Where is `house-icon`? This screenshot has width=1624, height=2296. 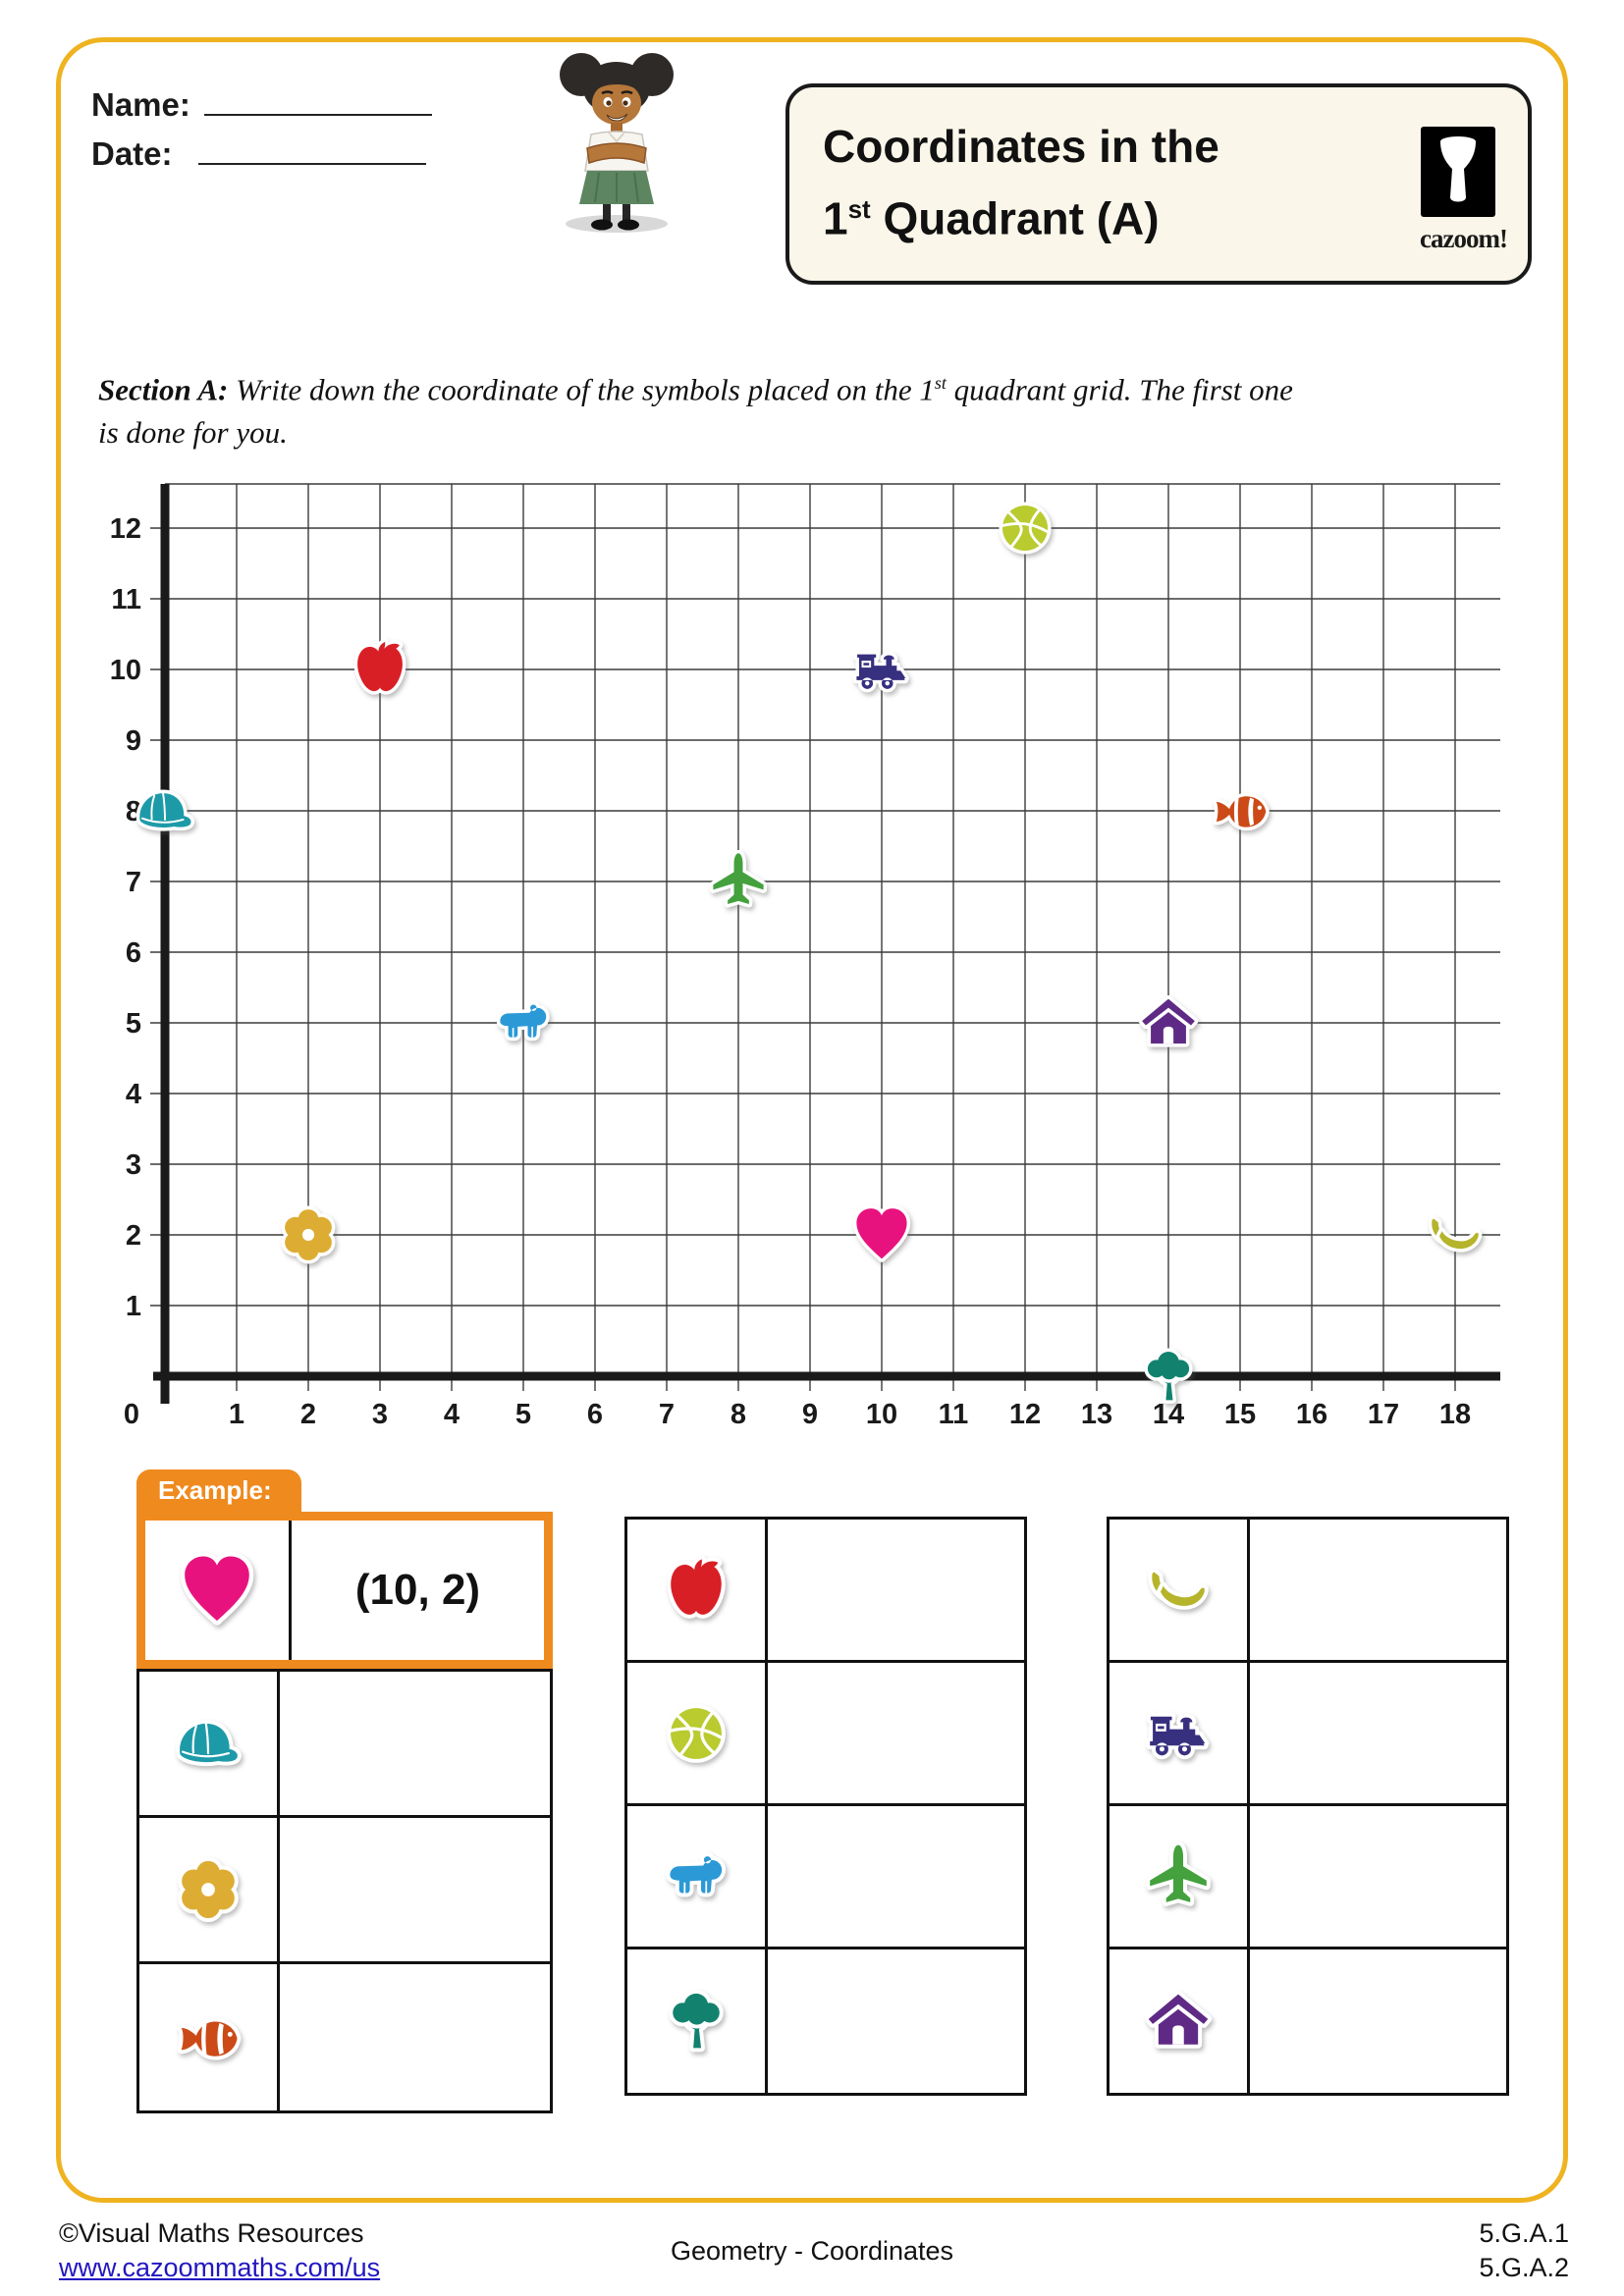 house-icon is located at coordinates (1178, 2021).